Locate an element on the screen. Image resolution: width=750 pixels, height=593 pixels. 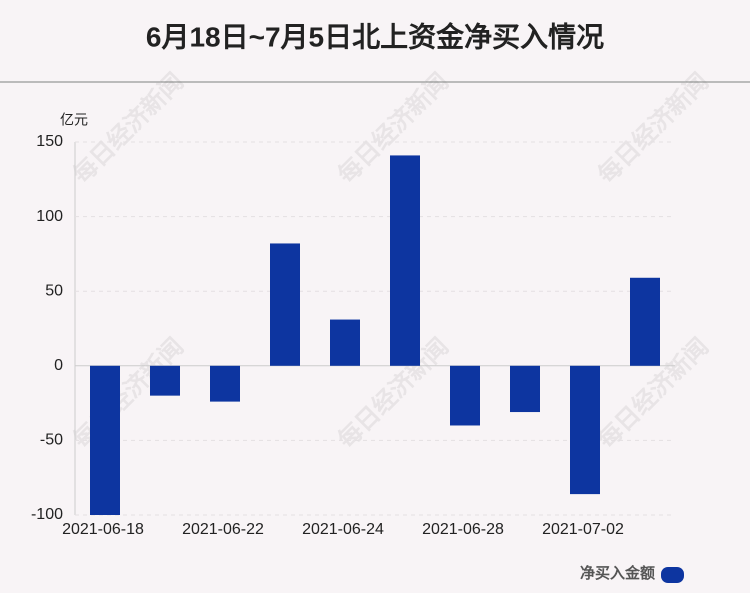
chart-title: 6月18日~7月5日北上资金净买入情况 is located at coordinates (375, 36).